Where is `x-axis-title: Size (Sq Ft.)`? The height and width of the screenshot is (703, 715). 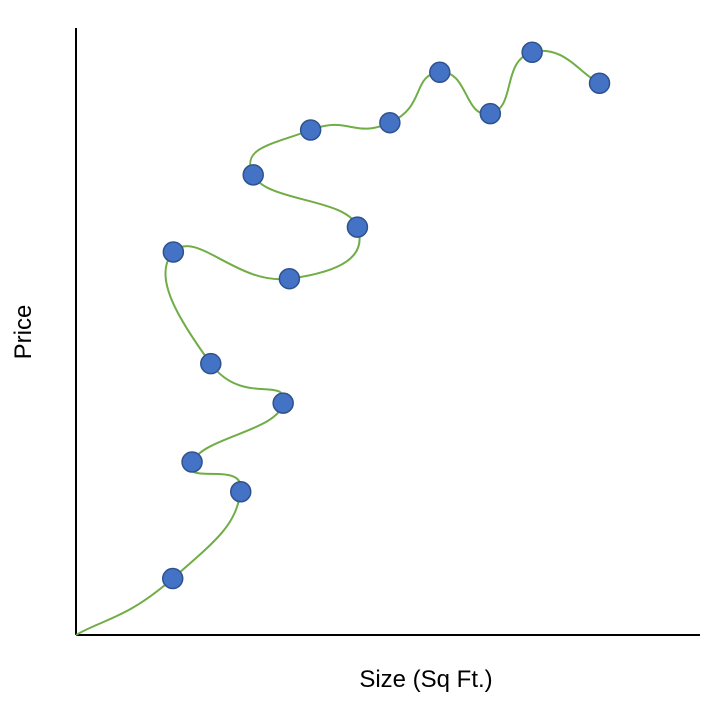 x-axis-title: Size (Sq Ft.) is located at coordinates (425, 679).